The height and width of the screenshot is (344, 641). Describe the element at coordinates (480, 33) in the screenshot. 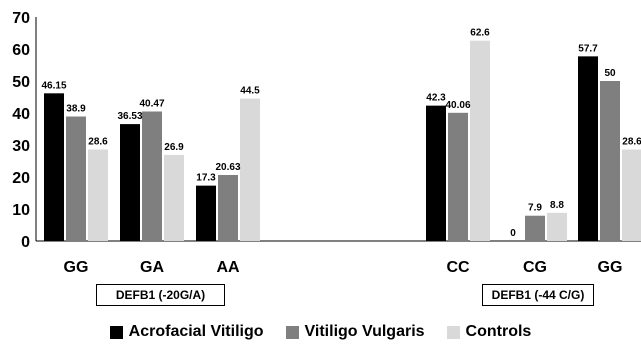

I see `data-label: 62.6` at that location.